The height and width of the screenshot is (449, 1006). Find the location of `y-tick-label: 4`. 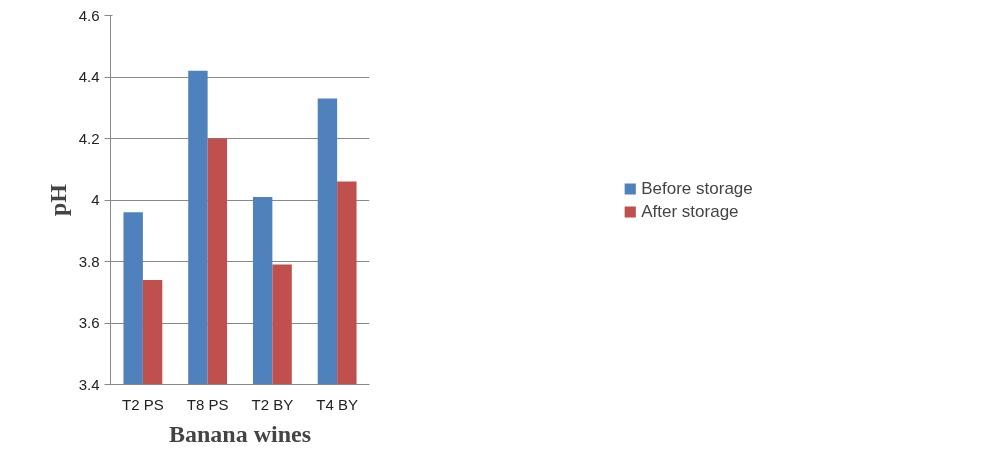

y-tick-label: 4 is located at coordinates (95, 199).